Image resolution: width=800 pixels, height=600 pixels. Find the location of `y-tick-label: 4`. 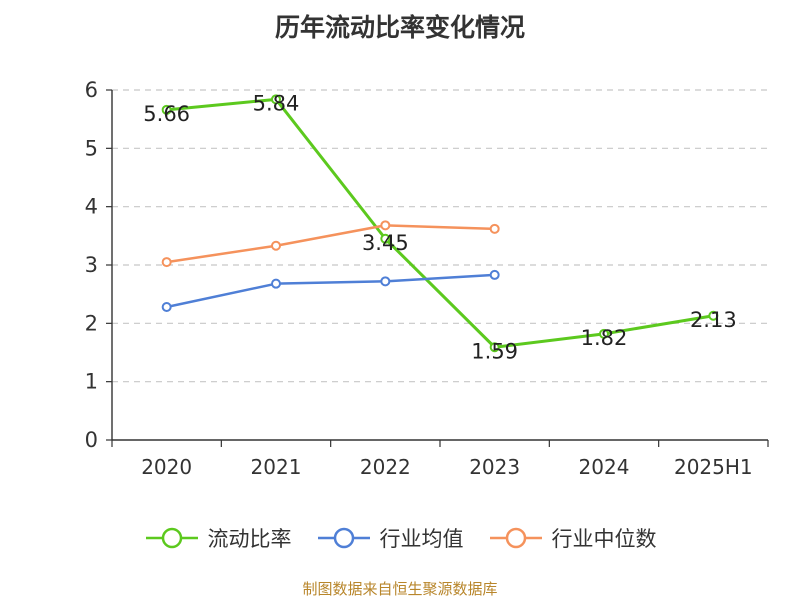

y-tick-label: 4 is located at coordinates (91, 207).